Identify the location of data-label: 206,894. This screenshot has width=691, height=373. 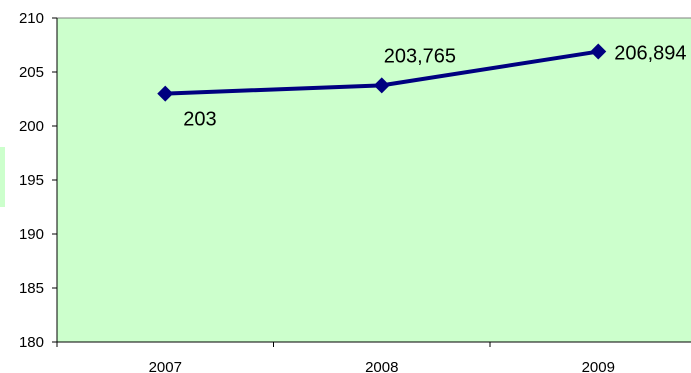
(650, 54).